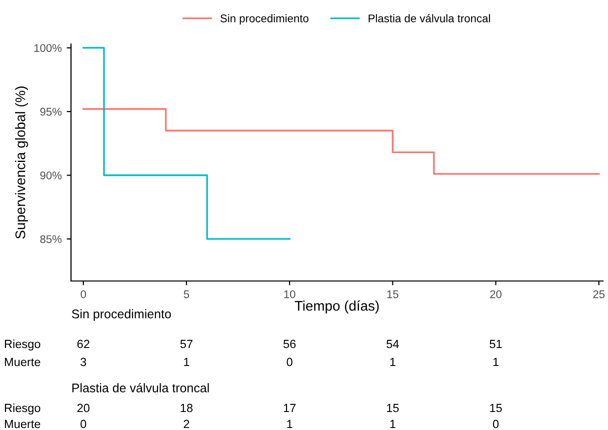 This screenshot has height=430, width=608. I want to click on y-axis-title: Supervivencia global (%), so click(21, 162).